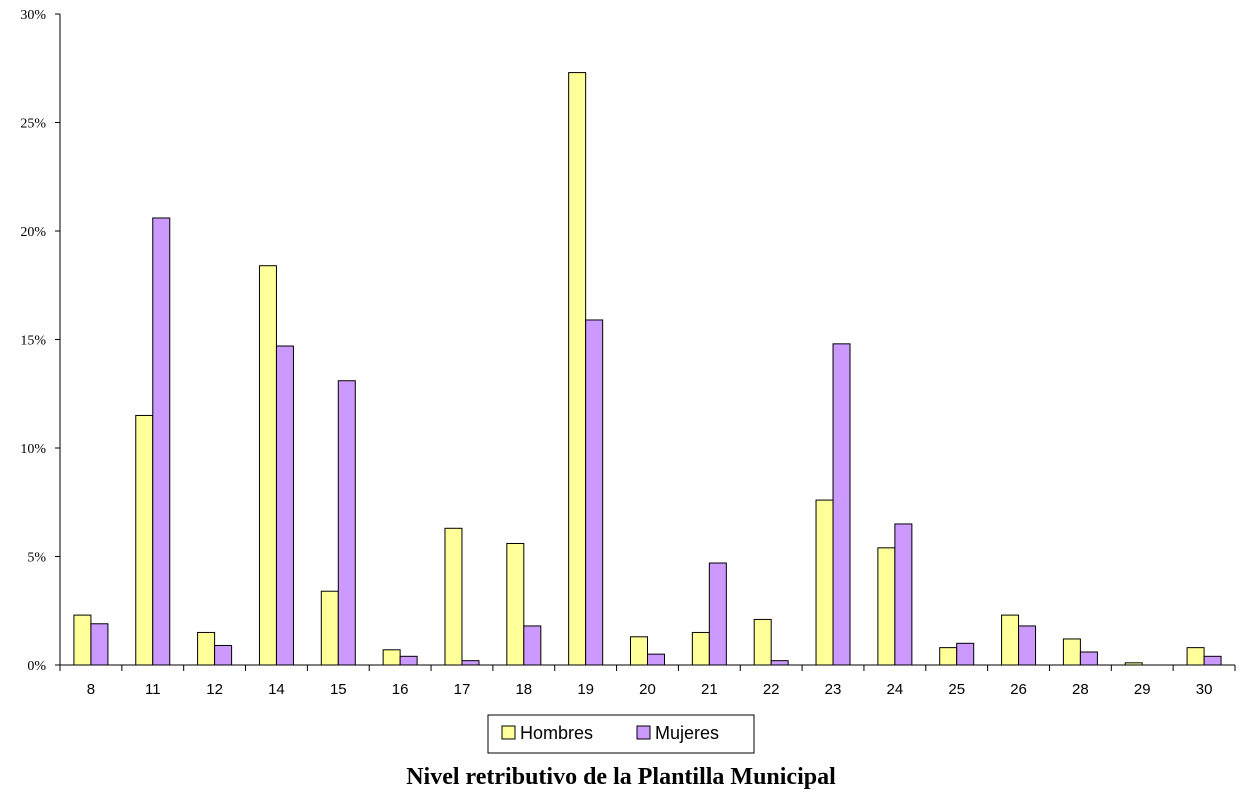 This screenshot has height=793, width=1242. Describe the element at coordinates (1018, 689) in the screenshot. I see `x-tick-label: 26` at that location.